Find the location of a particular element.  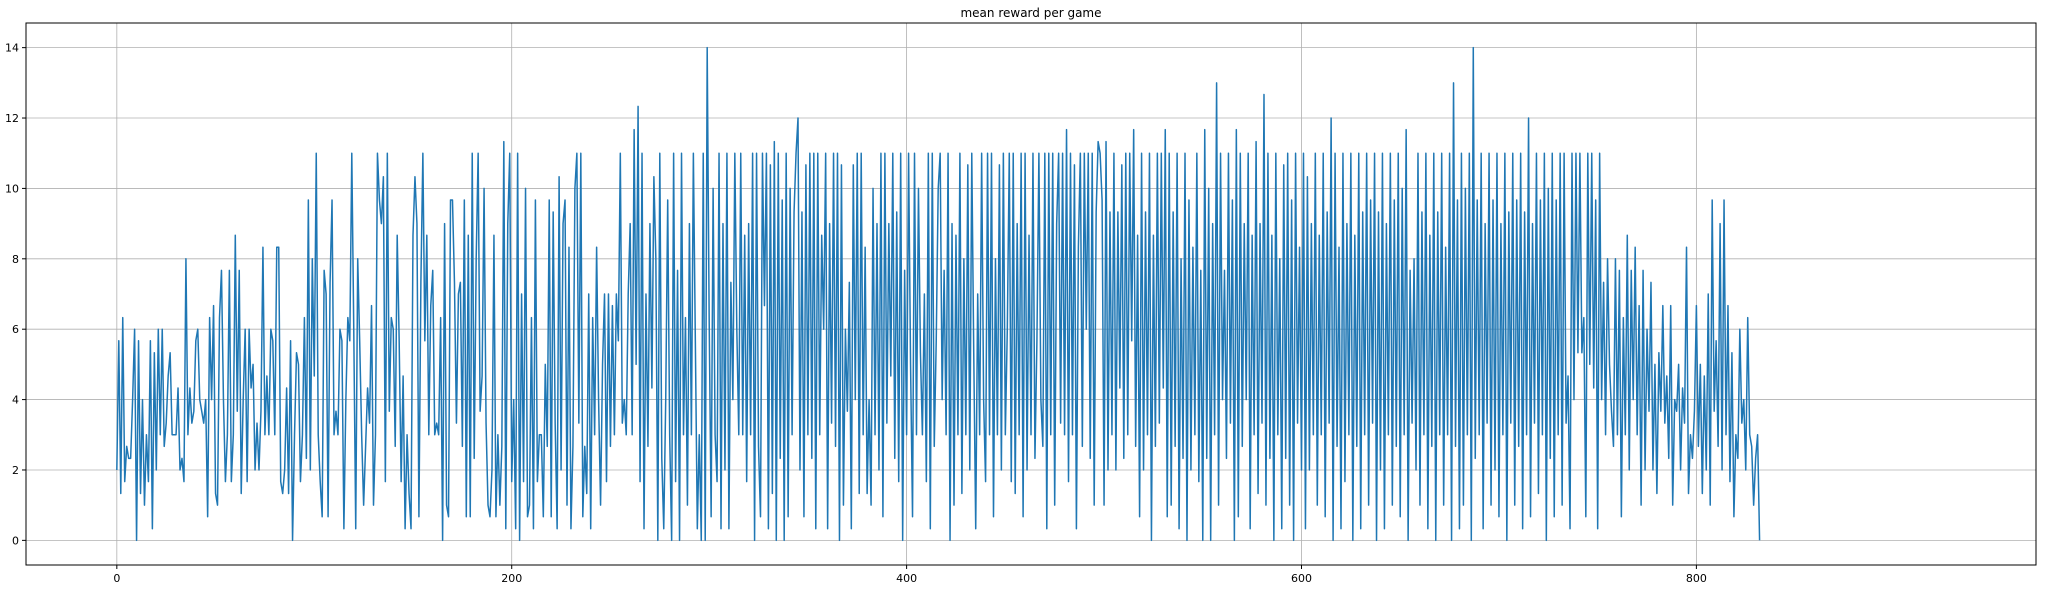

y-axis: 0 2 4 6 8 10 12 14 is located at coordinates (15, 294).